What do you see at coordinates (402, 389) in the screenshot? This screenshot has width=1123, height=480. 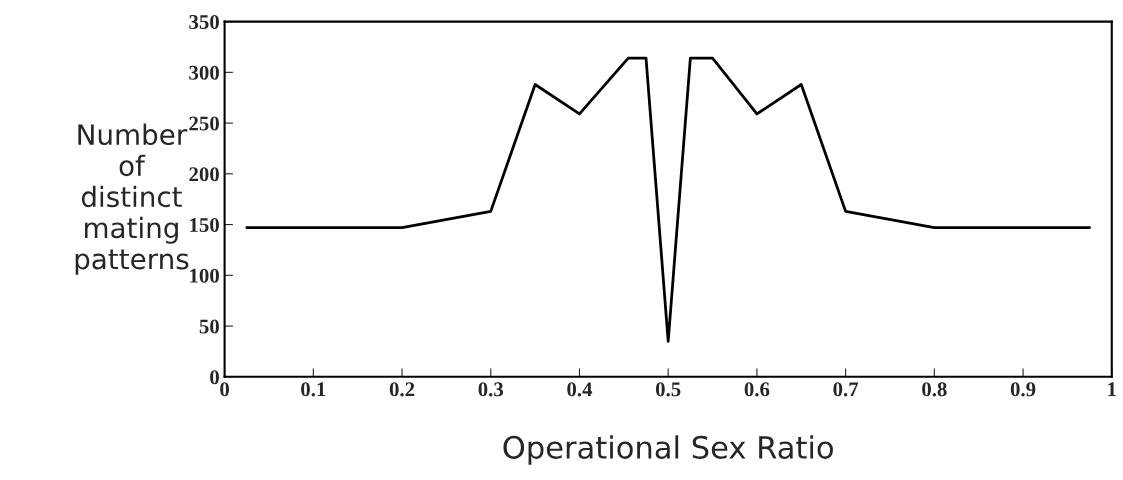 I see `x-tick-label: 0.2` at bounding box center [402, 389].